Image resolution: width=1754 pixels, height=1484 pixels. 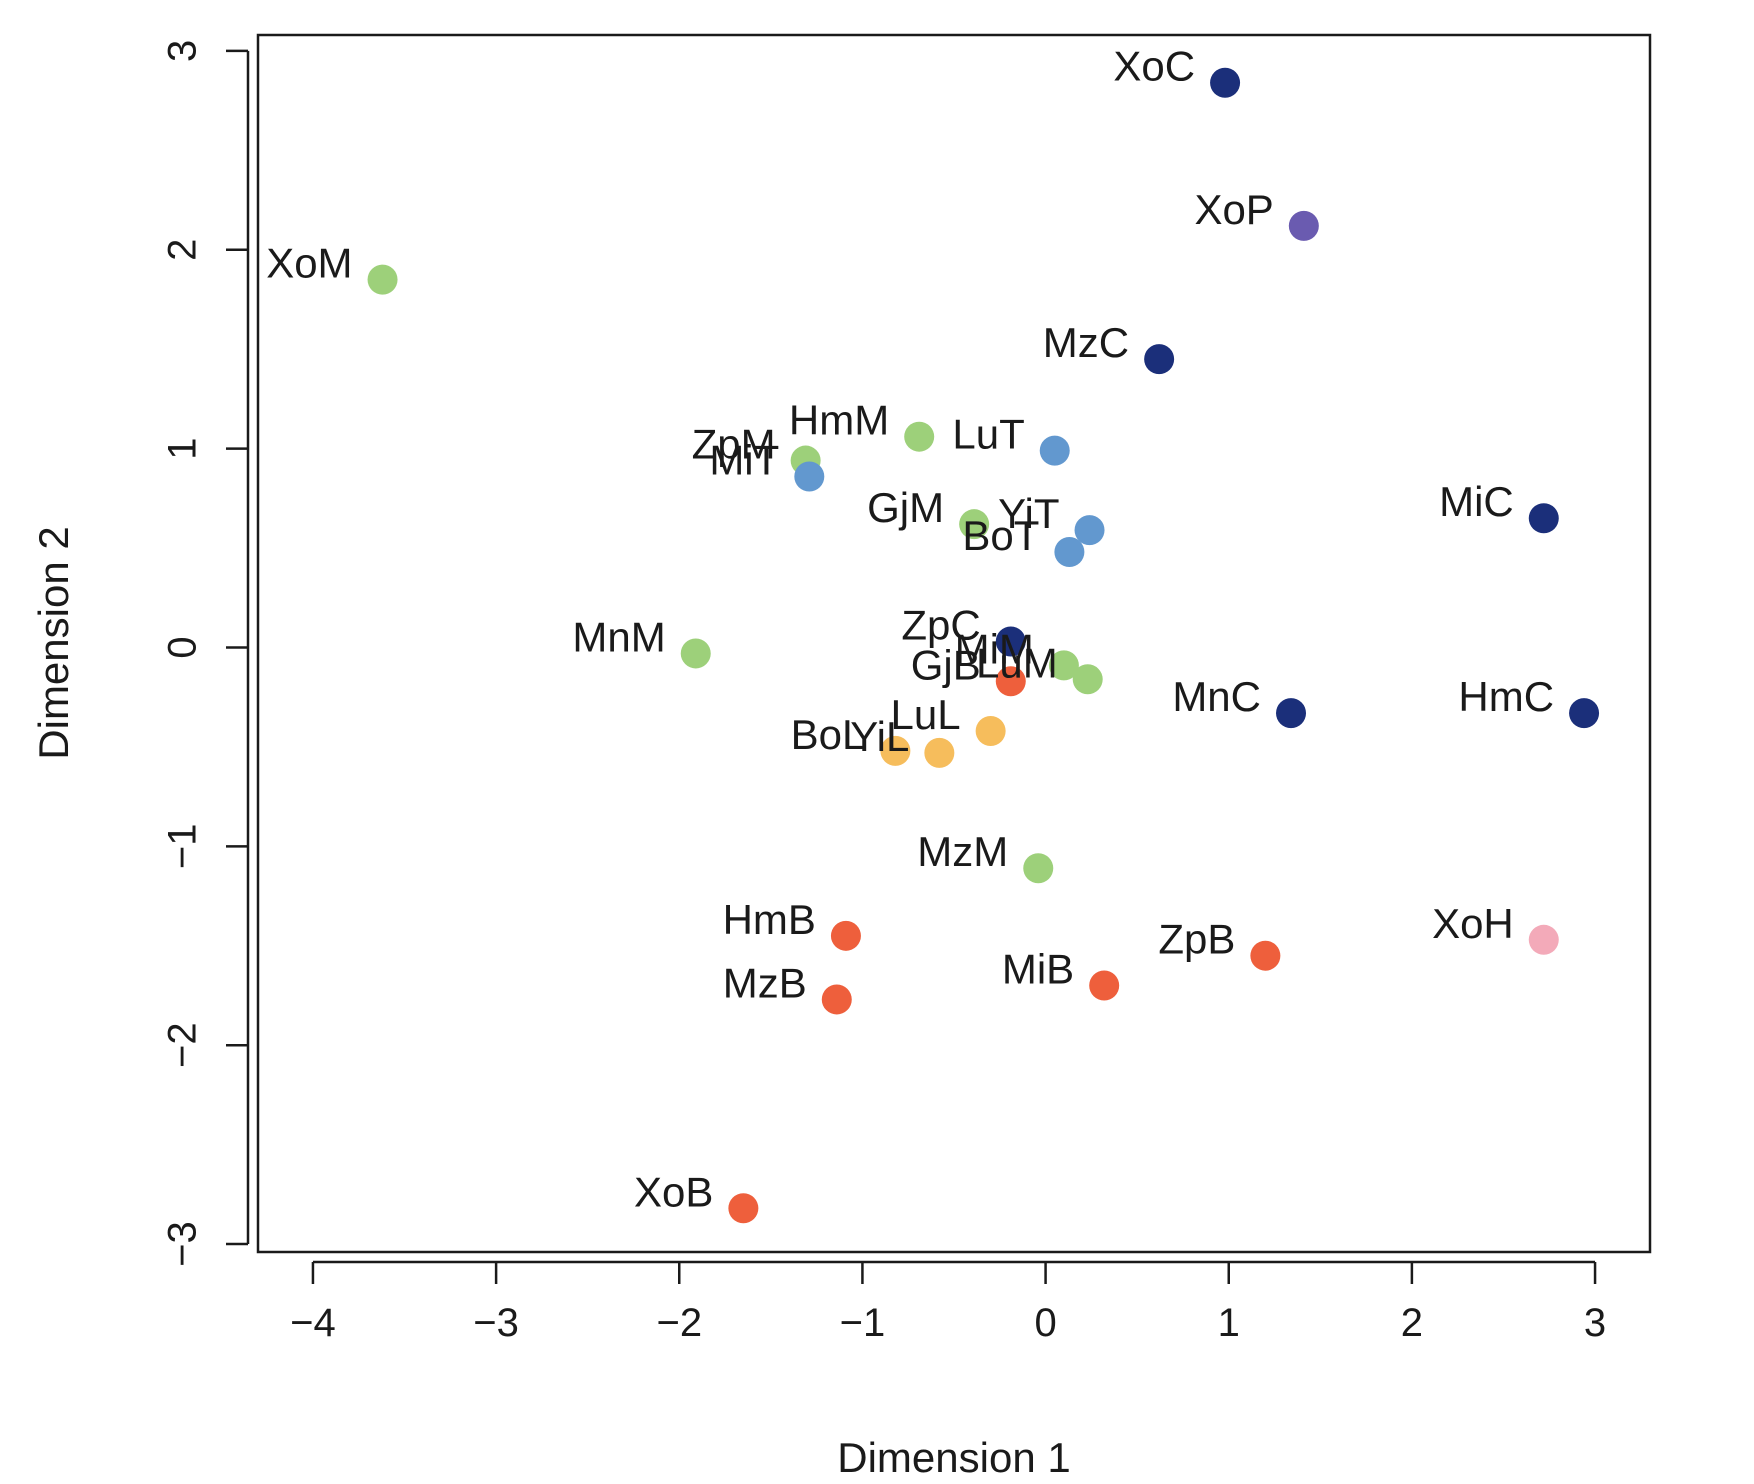 What do you see at coordinates (1265, 955) in the screenshot?
I see `data-point-zpb` at bounding box center [1265, 955].